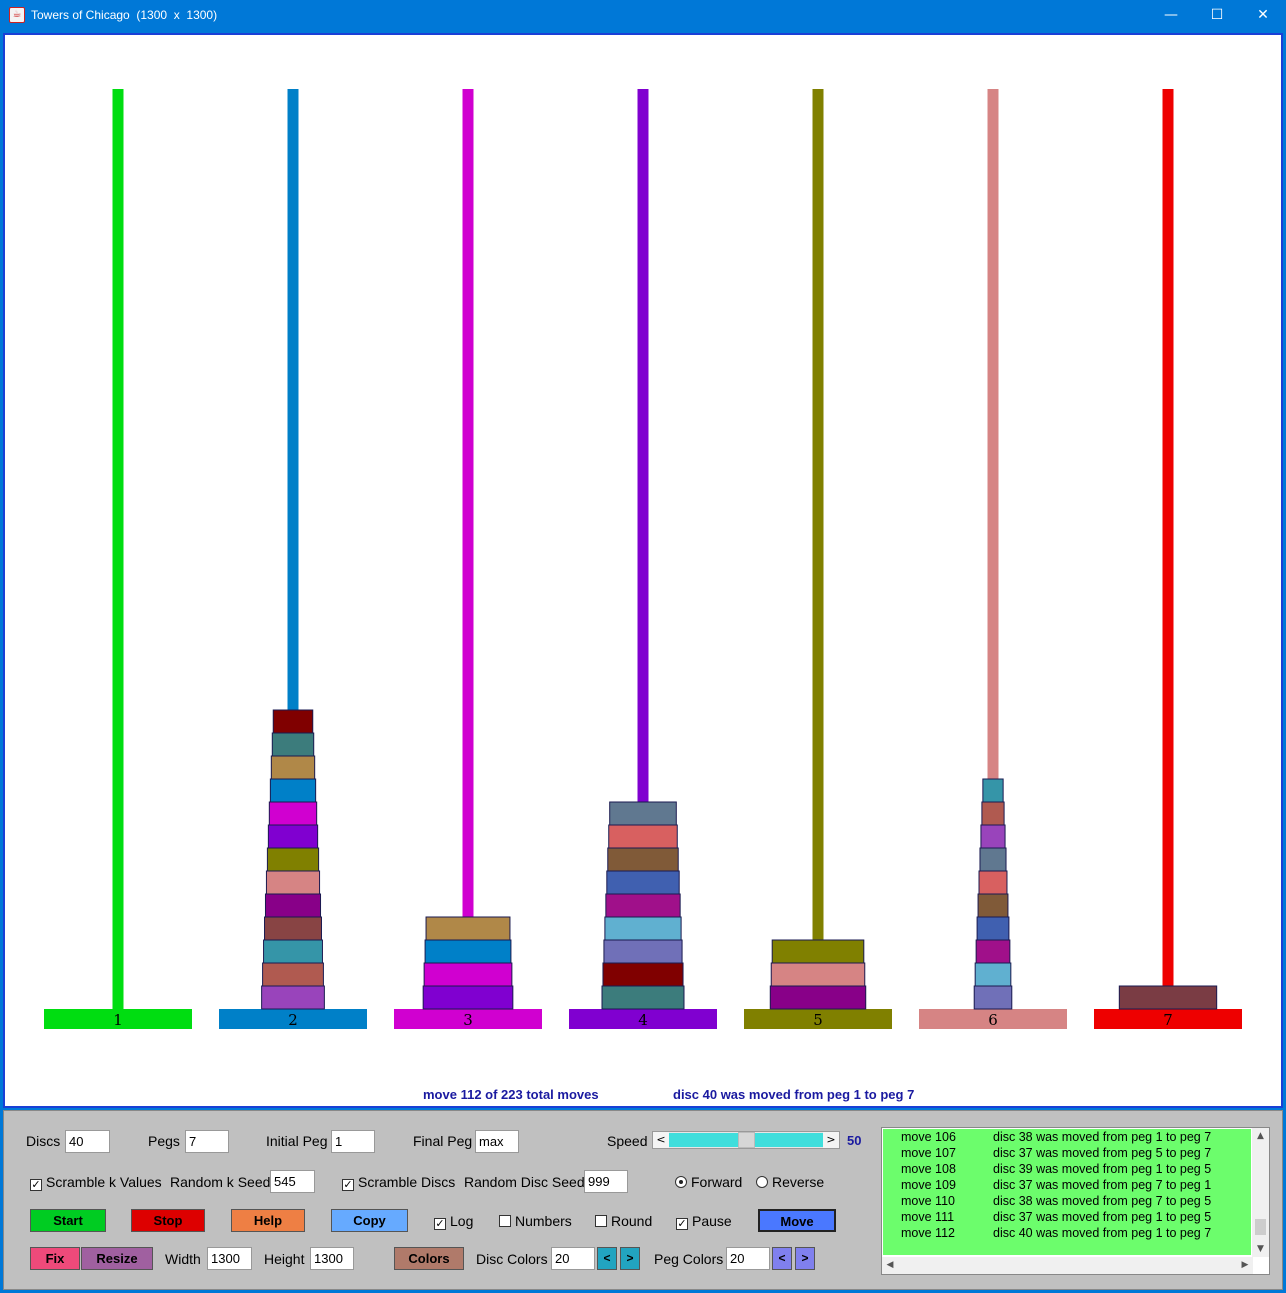 This screenshot has height=1293, width=1286. Describe the element at coordinates (1260, 1227) in the screenshot. I see `scroll-thumb` at that location.